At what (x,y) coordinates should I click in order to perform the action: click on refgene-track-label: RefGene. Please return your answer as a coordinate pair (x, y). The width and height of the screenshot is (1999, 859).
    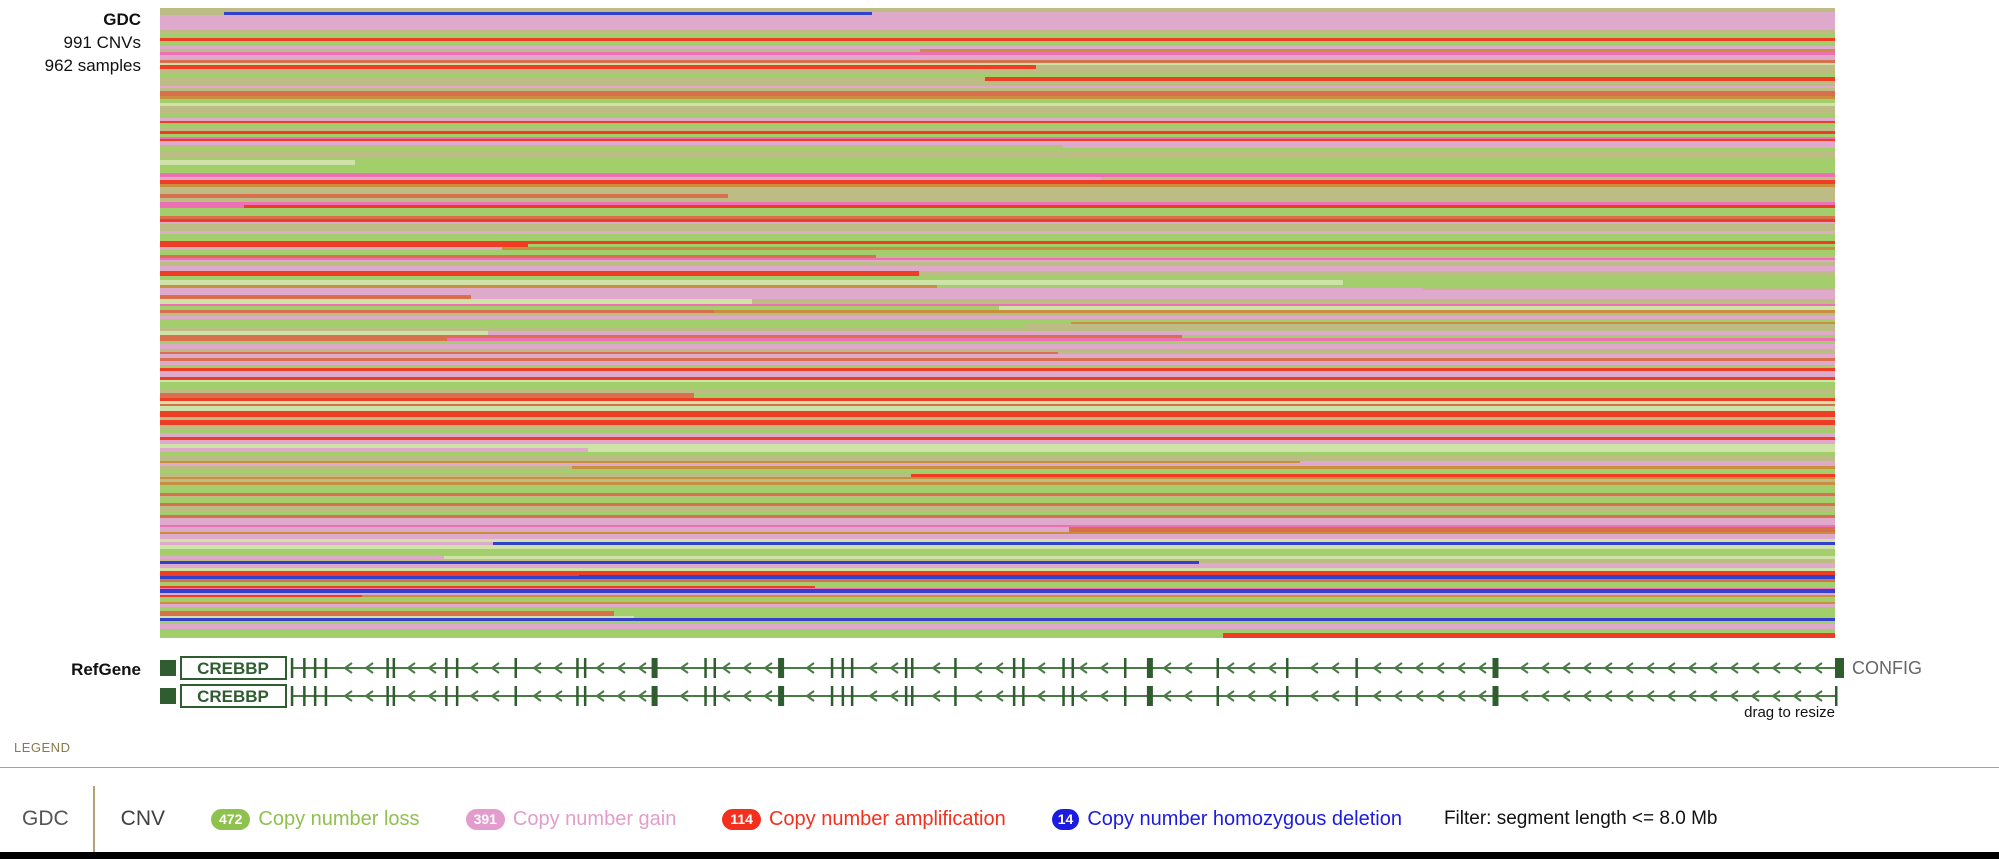
    Looking at the image, I should click on (106, 669).